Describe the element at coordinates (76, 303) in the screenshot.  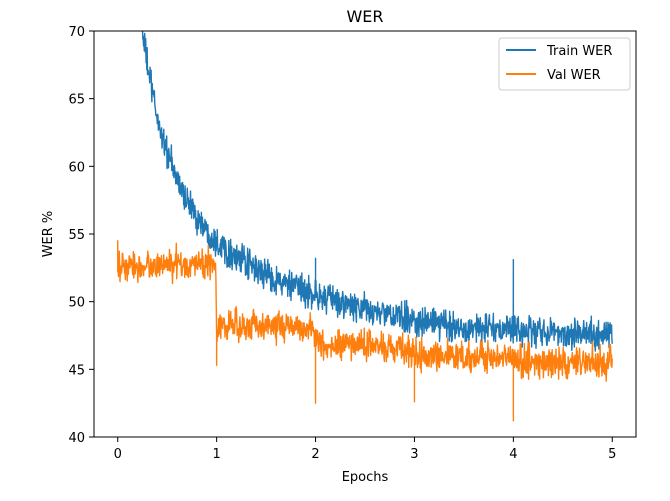
I see `y-tick-label: 50` at that location.